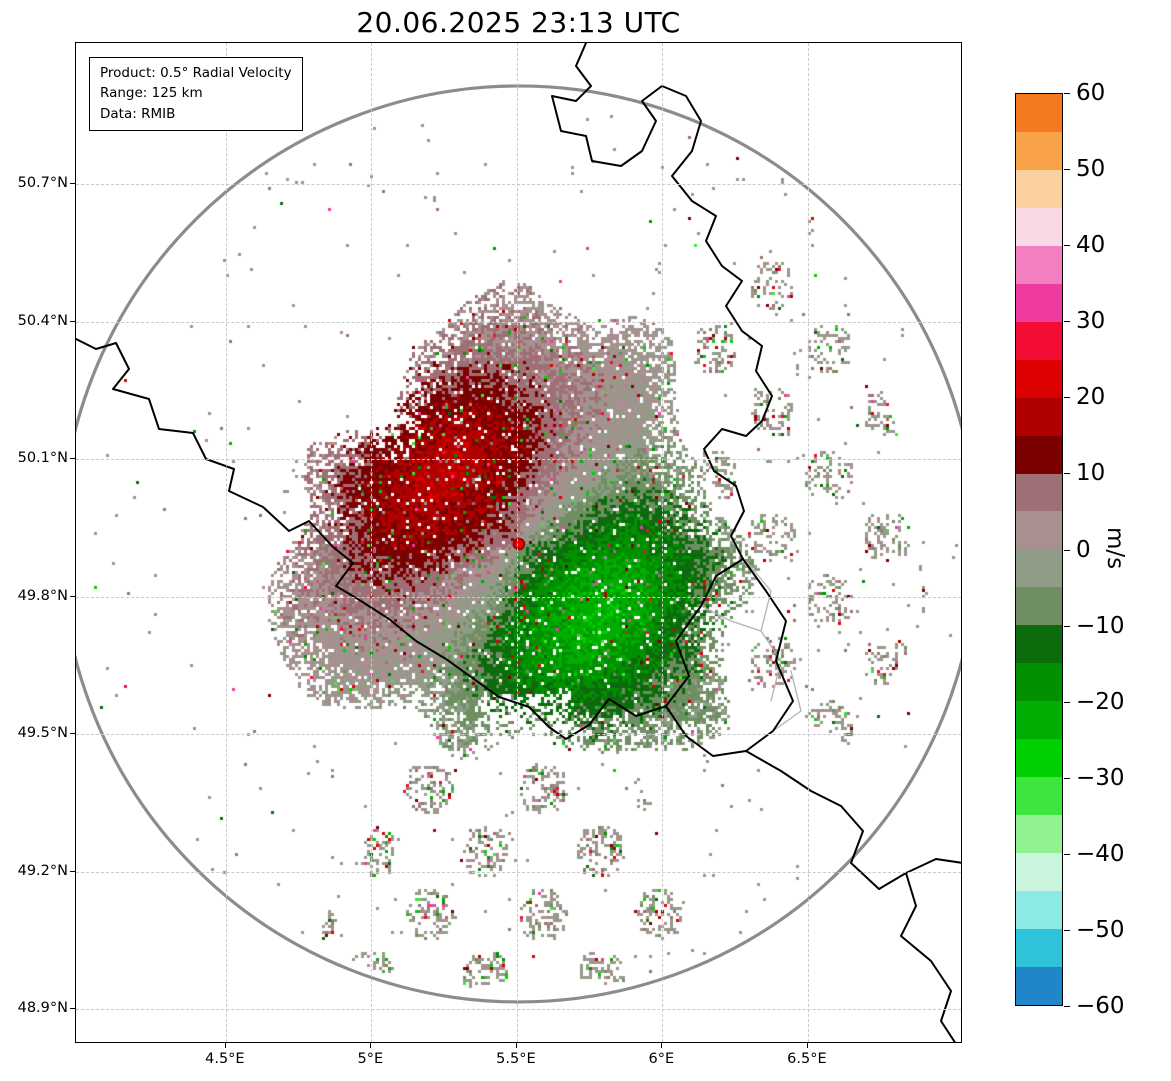 The width and height of the screenshot is (1171, 1081). What do you see at coordinates (42, 870) in the screenshot?
I see `y-tick-label: 49.2°N` at bounding box center [42, 870].